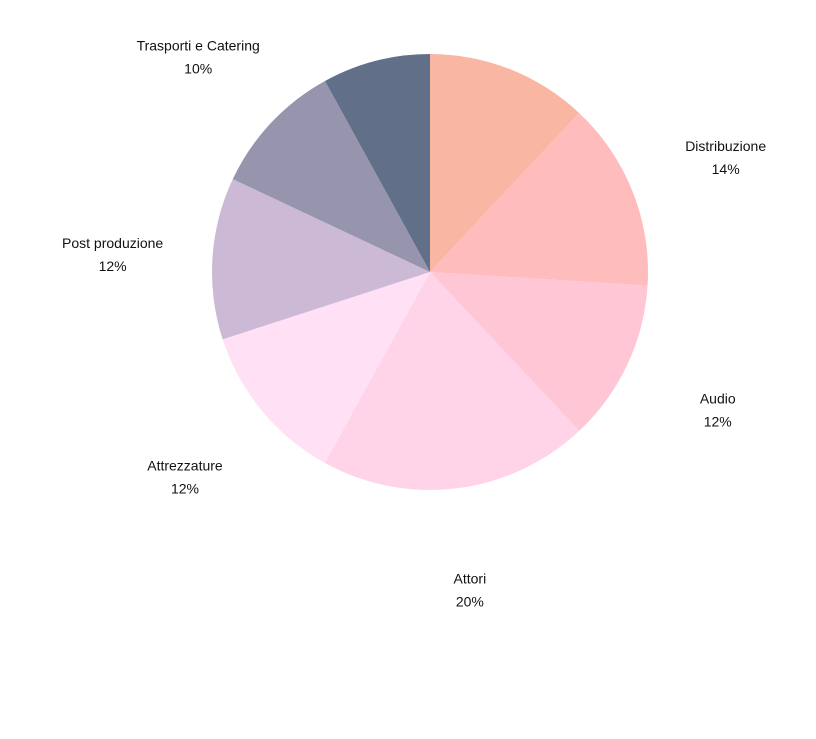 This screenshot has width=816, height=739. What do you see at coordinates (112, 243) in the screenshot?
I see `slice-name: Post produzione` at bounding box center [112, 243].